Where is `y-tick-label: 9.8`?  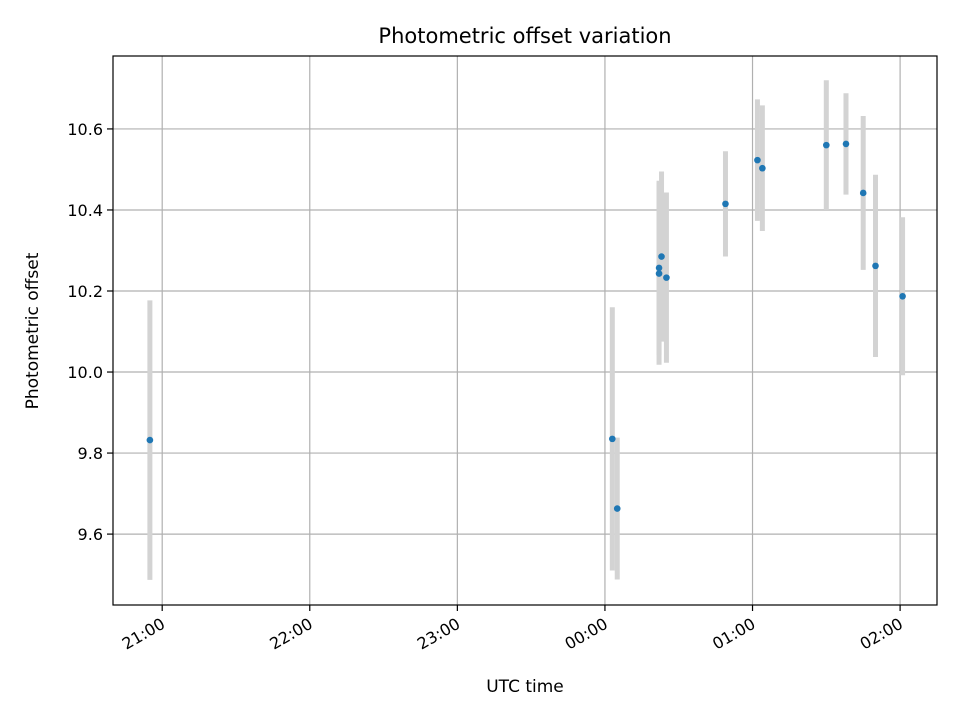 y-tick-label: 9.8 is located at coordinates (90, 453).